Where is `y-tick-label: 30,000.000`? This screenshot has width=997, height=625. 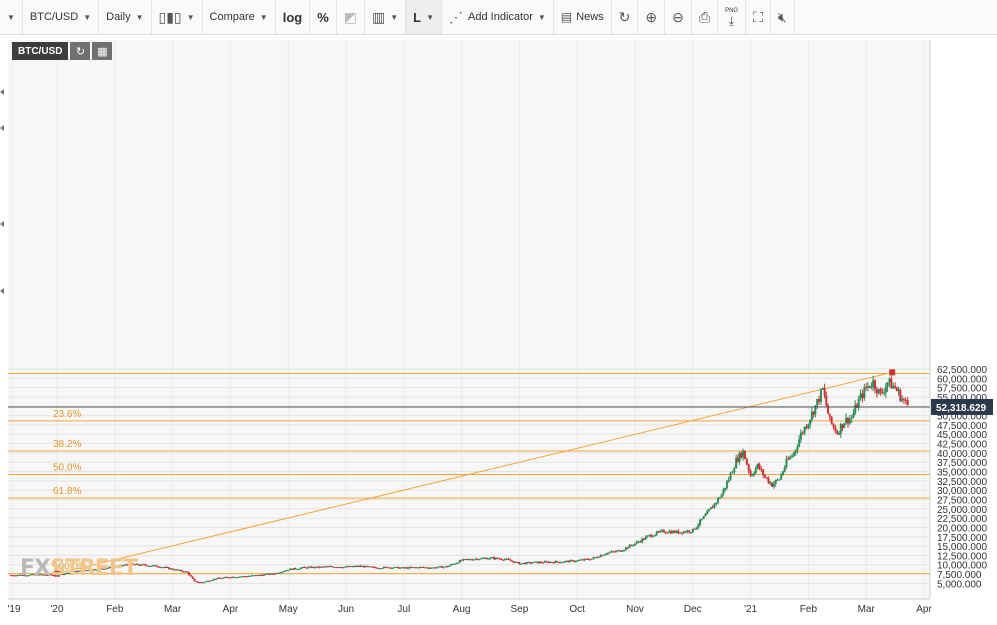 y-tick-label: 30,000.000 is located at coordinates (962, 491).